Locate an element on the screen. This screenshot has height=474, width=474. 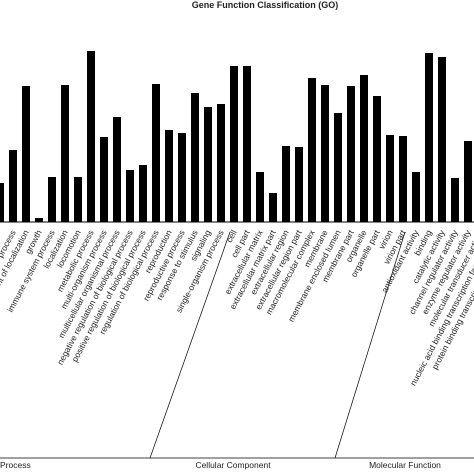
group-label: Process is located at coordinates (15, 465).